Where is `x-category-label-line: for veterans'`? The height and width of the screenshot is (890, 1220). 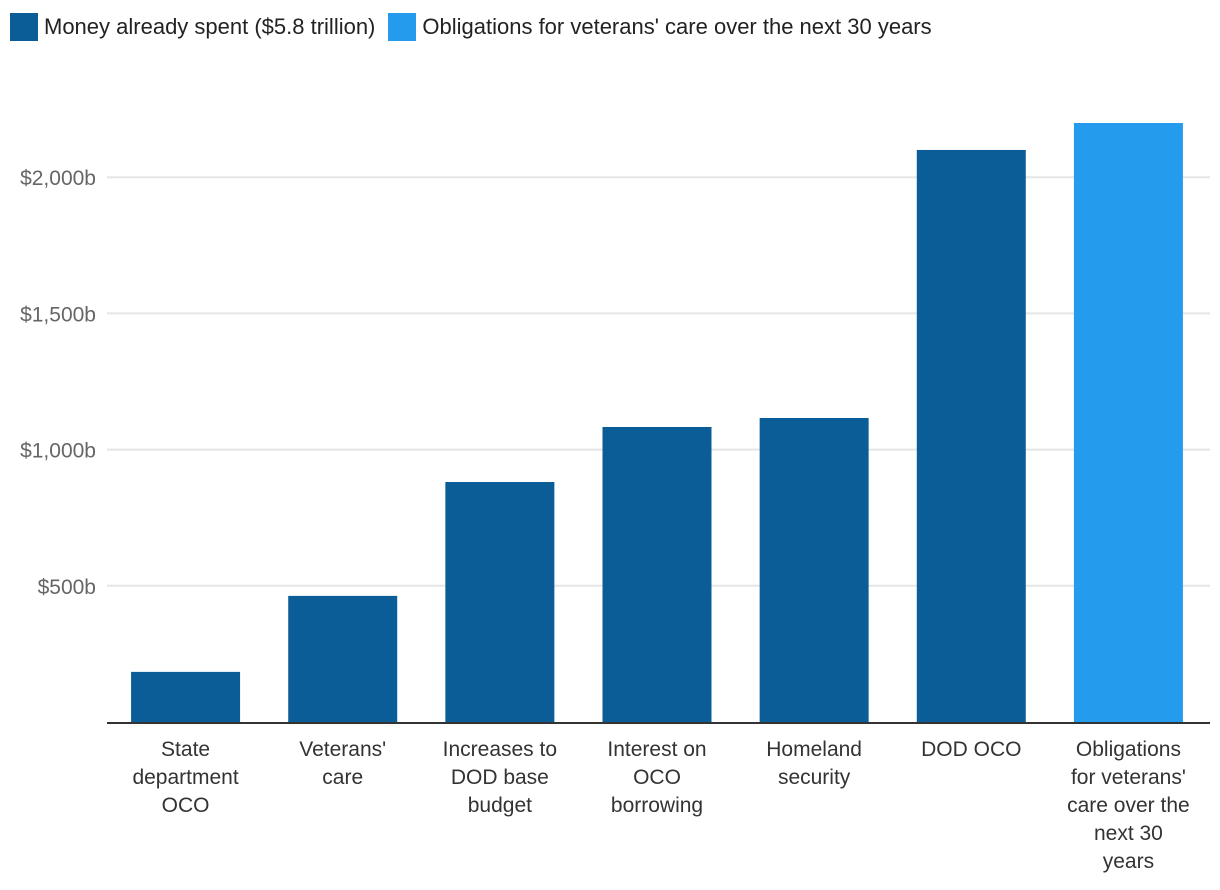 x-category-label-line: for veterans' is located at coordinates (1128, 777).